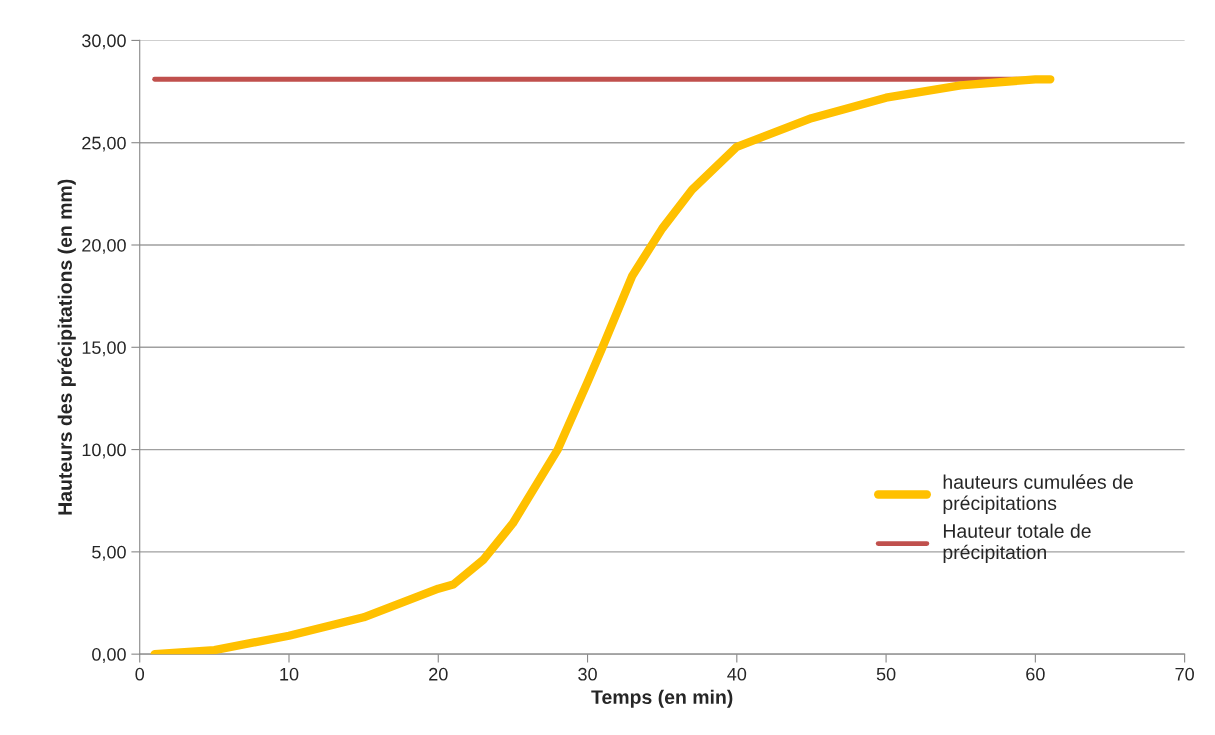 The height and width of the screenshot is (735, 1215). What do you see at coordinates (289, 674) in the screenshot?
I see `x-tick-label: 10` at bounding box center [289, 674].